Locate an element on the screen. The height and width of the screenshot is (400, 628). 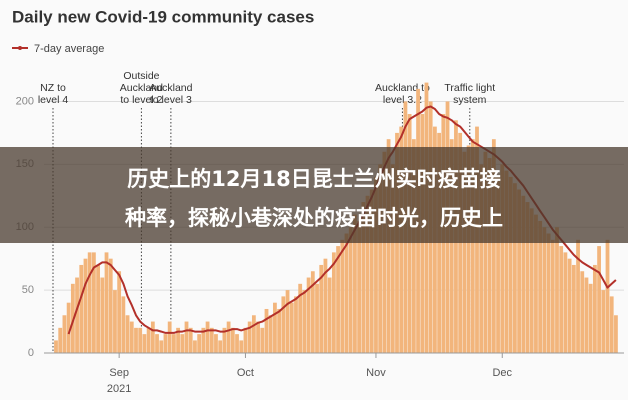
overlay-text: 种率，探秘小巷深处的疫苗时光，历史上 is located at coordinates (313, 218).